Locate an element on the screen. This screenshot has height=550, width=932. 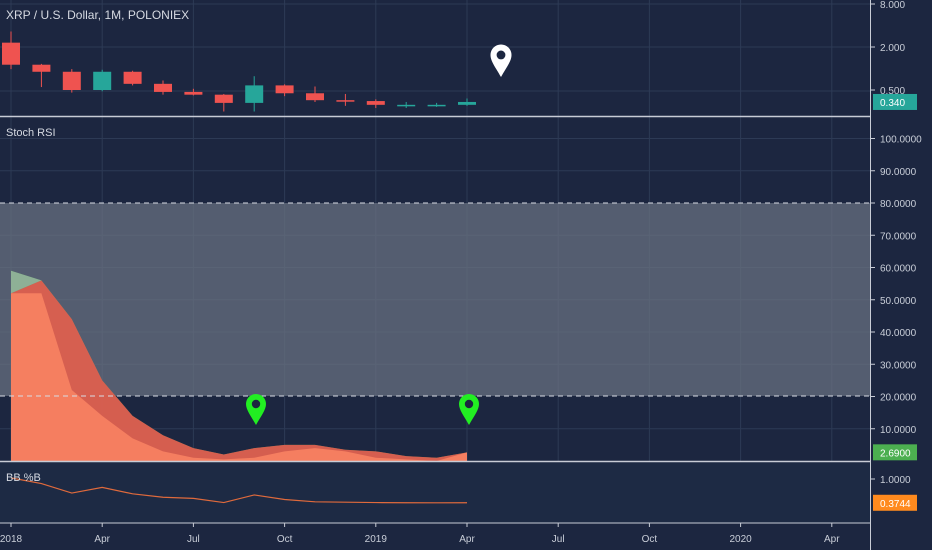
time-tick-label: 2019 is located at coordinates (376, 539).